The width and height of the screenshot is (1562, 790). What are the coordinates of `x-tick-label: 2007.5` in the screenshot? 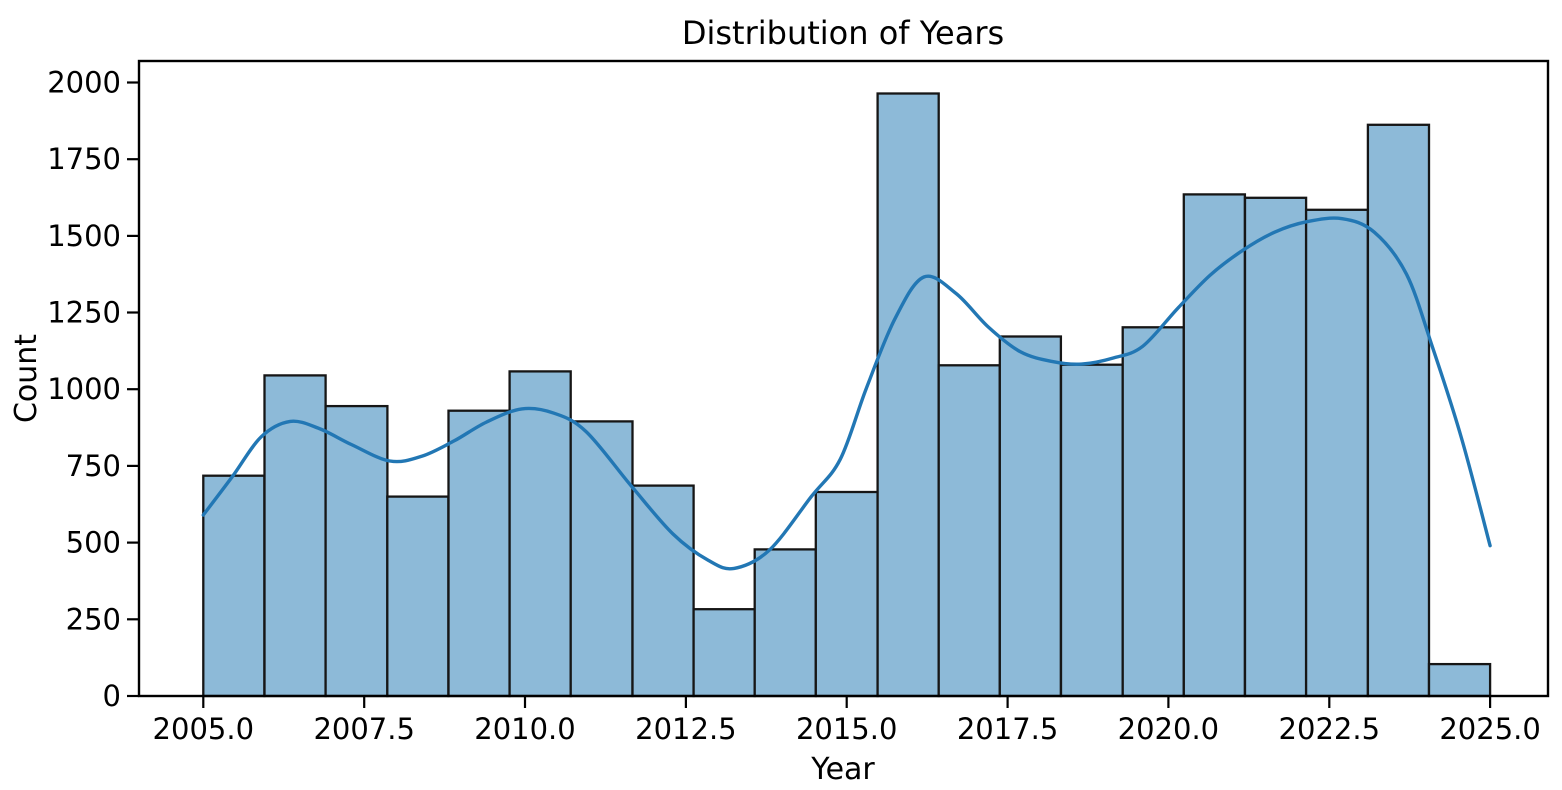 It's located at (363, 729).